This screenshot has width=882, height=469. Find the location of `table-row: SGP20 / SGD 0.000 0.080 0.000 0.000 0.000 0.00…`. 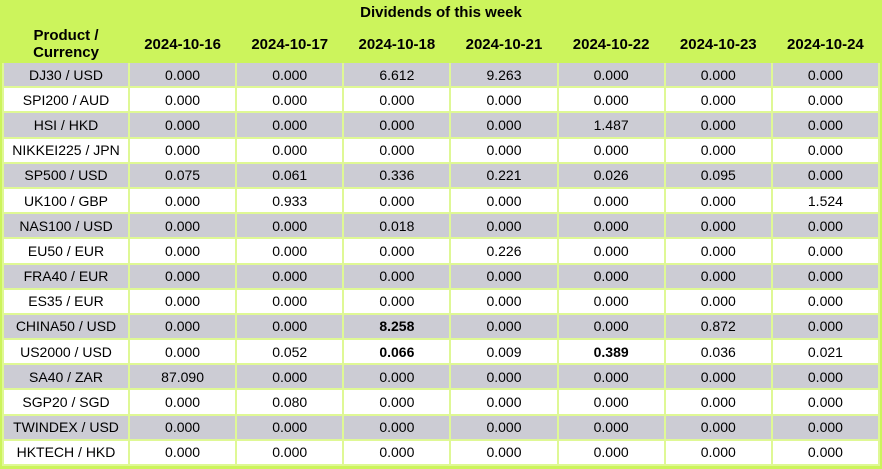

table-row: SGP20 / SGD 0.000 0.080 0.000 0.000 0.000 0.00… is located at coordinates (441, 402).